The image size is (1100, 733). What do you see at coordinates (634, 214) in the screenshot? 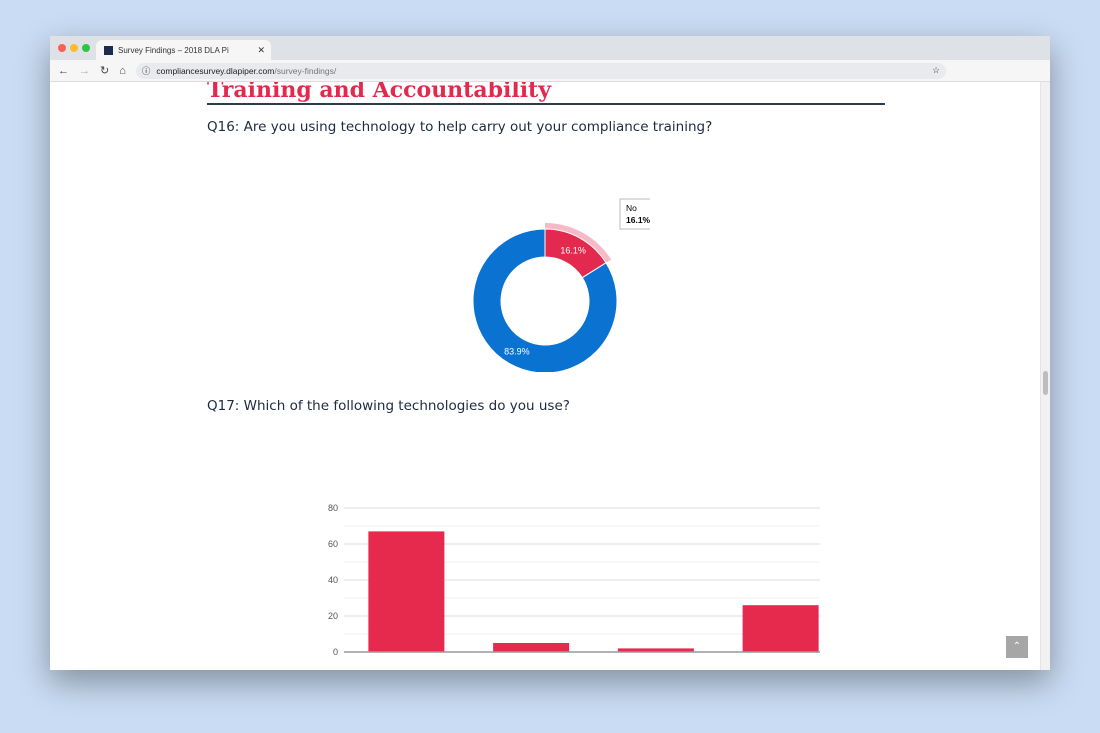
I see `tooltip` at bounding box center [634, 214].